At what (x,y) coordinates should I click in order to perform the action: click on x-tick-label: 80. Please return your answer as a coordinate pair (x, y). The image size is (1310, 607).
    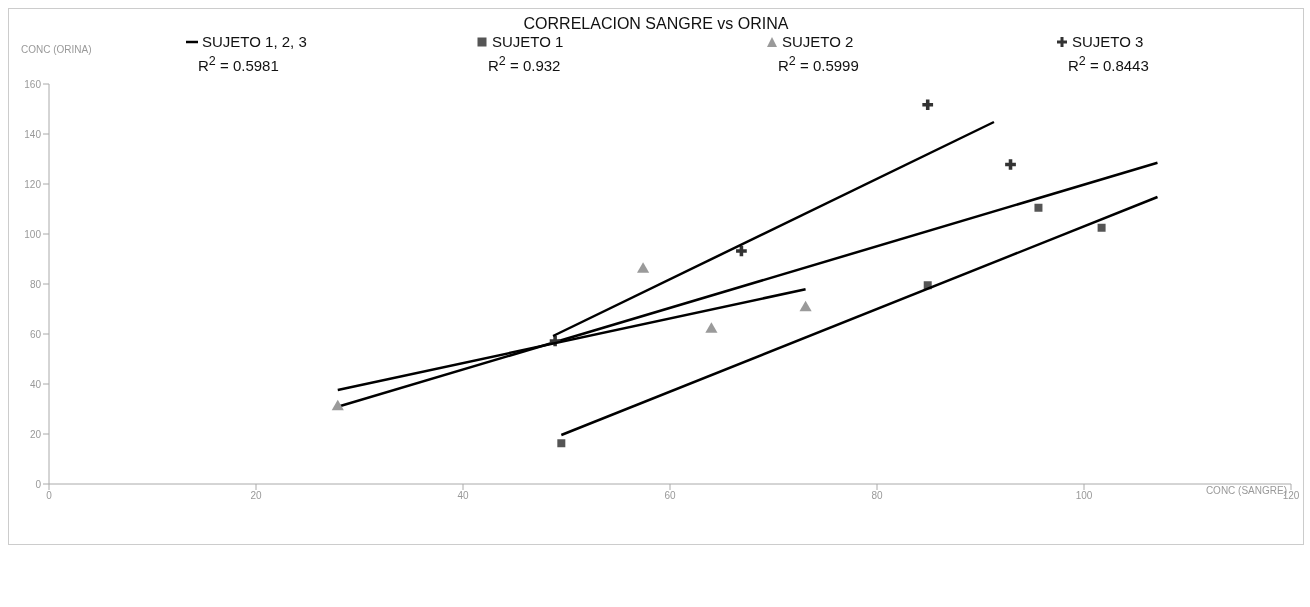
    Looking at the image, I should click on (877, 496).